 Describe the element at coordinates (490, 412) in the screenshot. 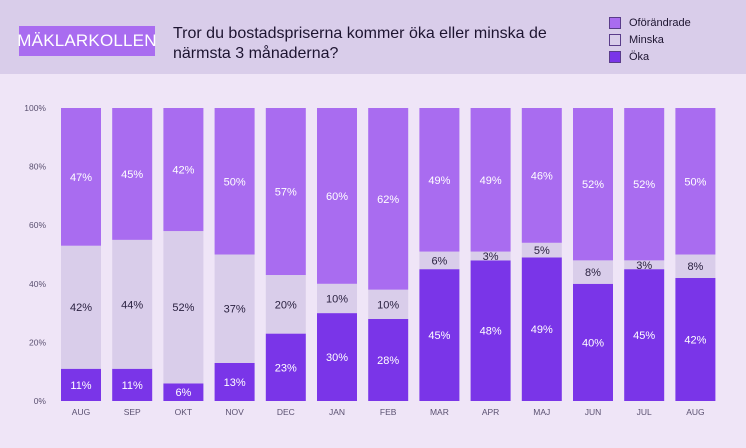

I see `x-tick-label: APR` at that location.